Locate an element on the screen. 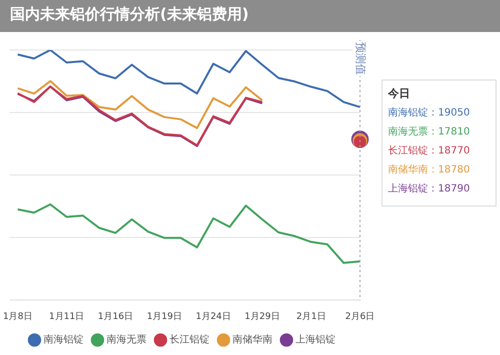  x-tick-label: 1月11日 is located at coordinates (66, 317).